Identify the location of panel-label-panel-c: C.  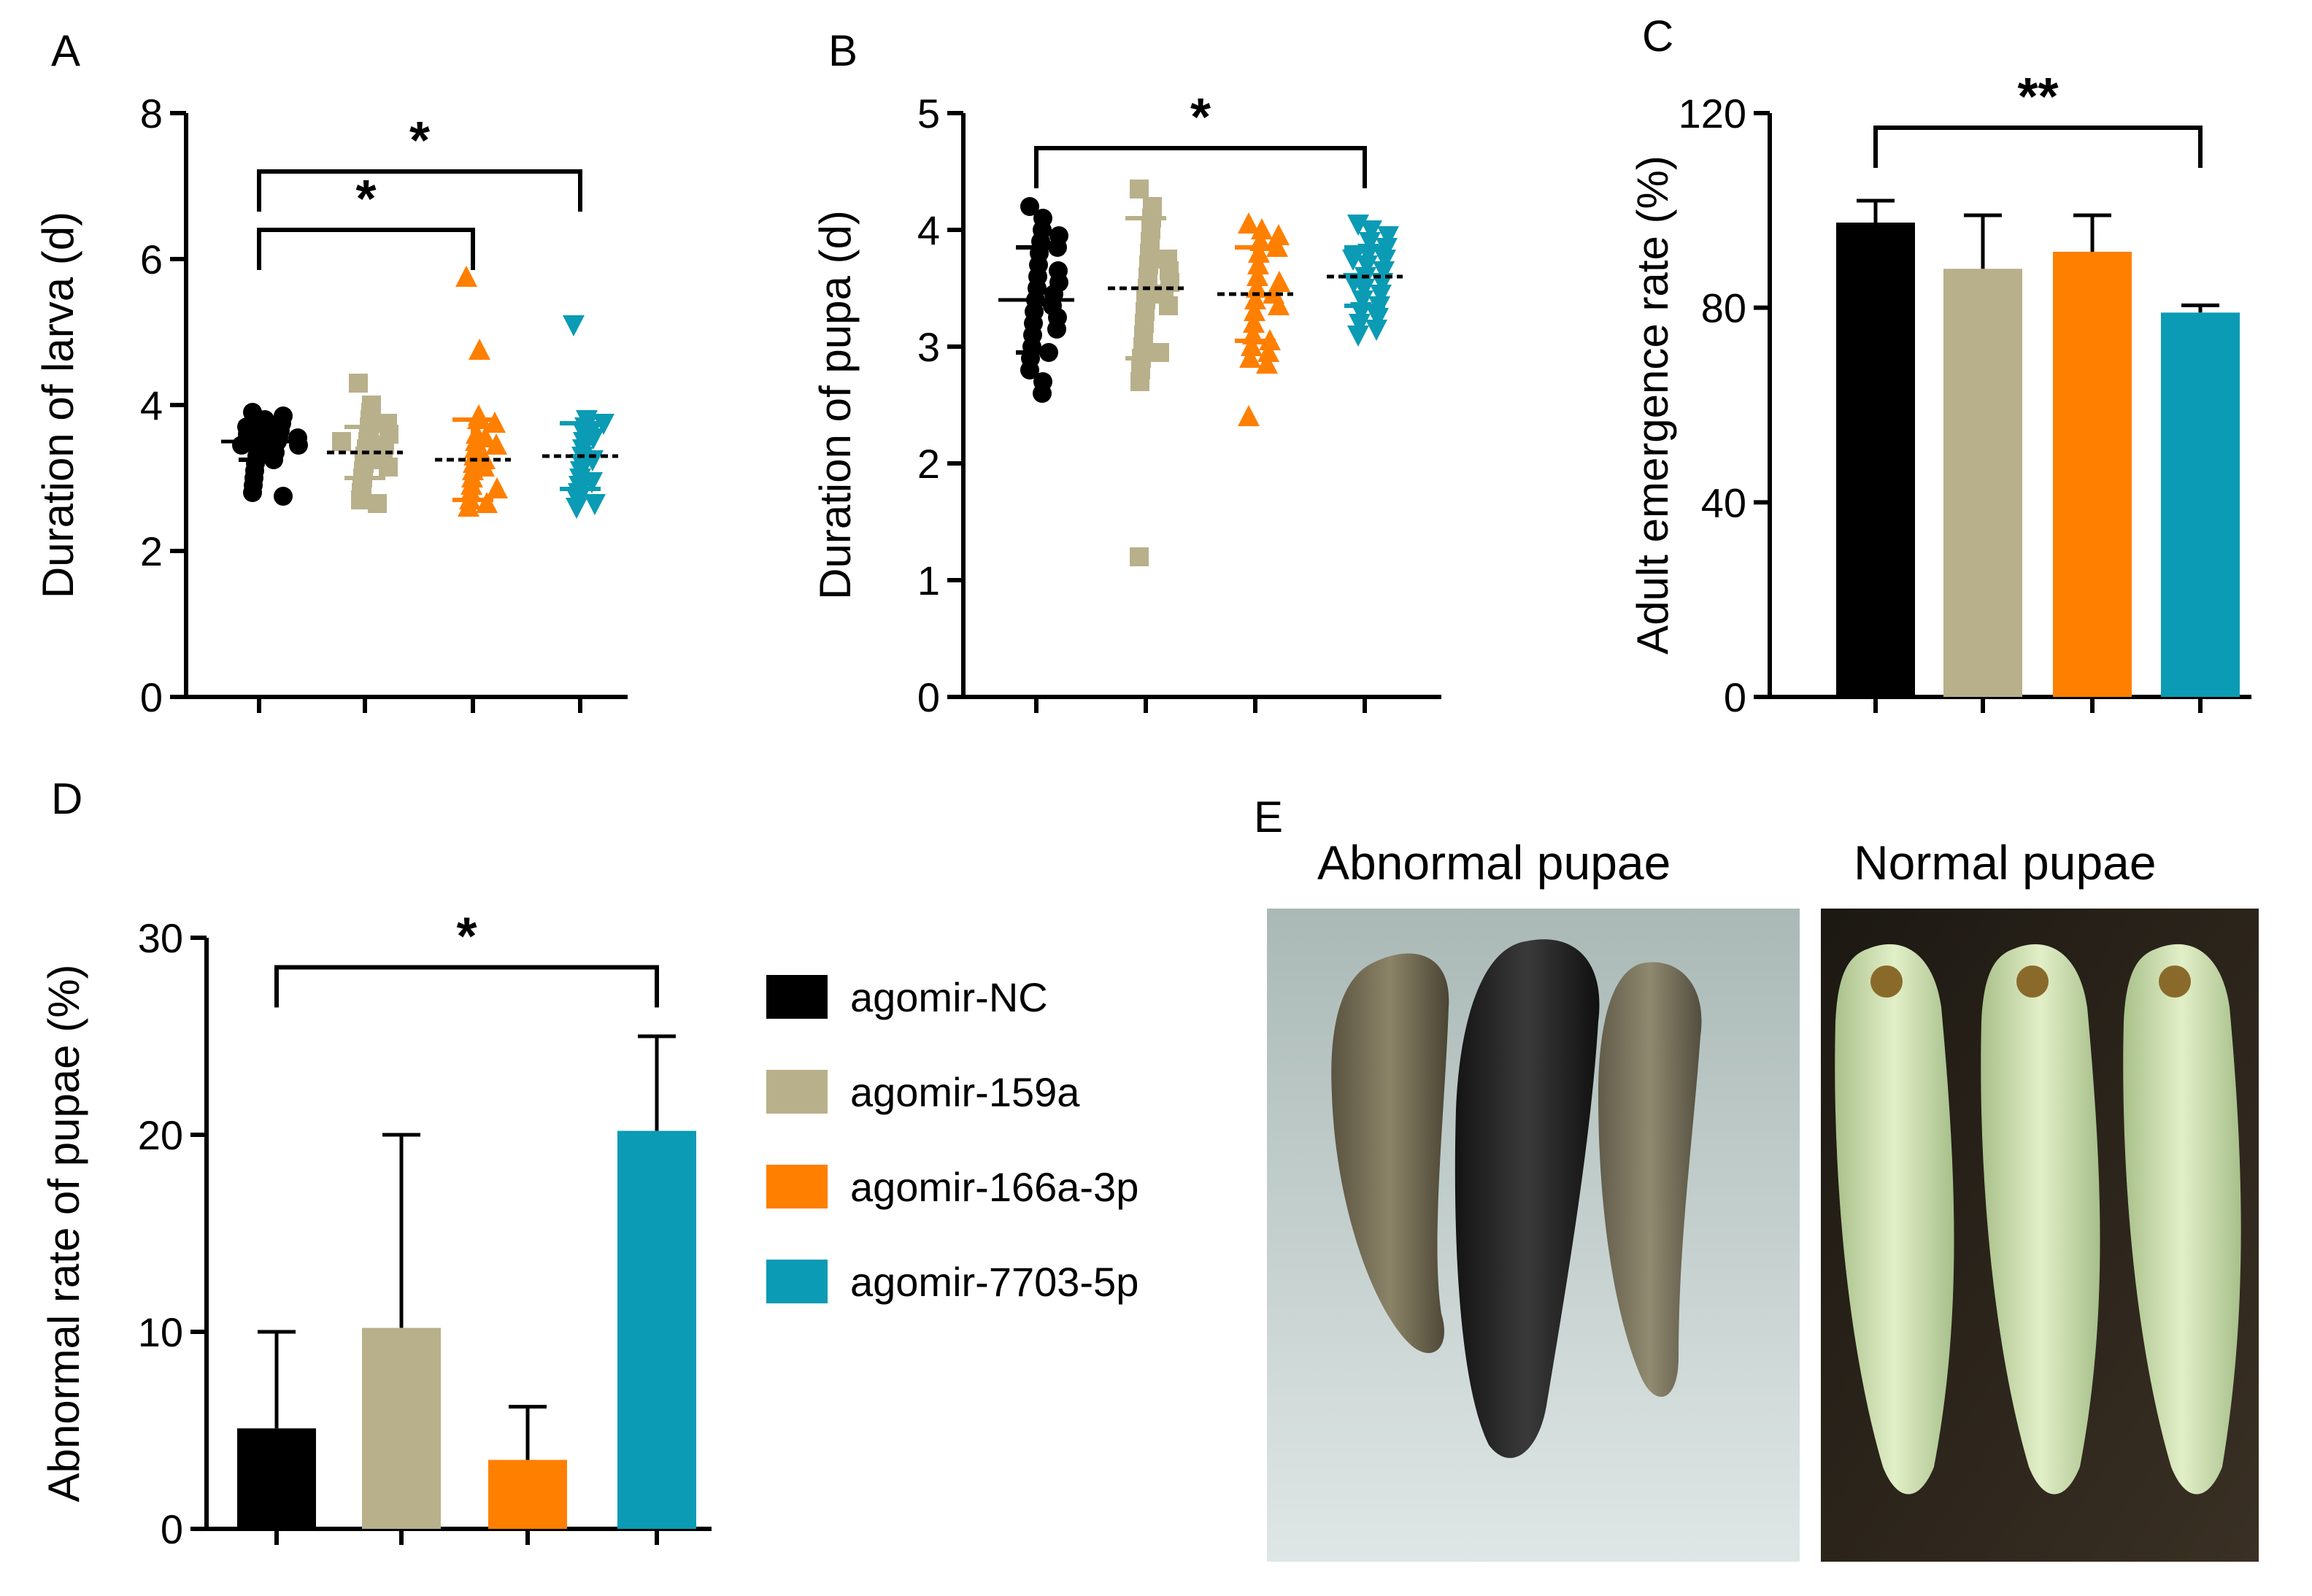
(1657, 36).